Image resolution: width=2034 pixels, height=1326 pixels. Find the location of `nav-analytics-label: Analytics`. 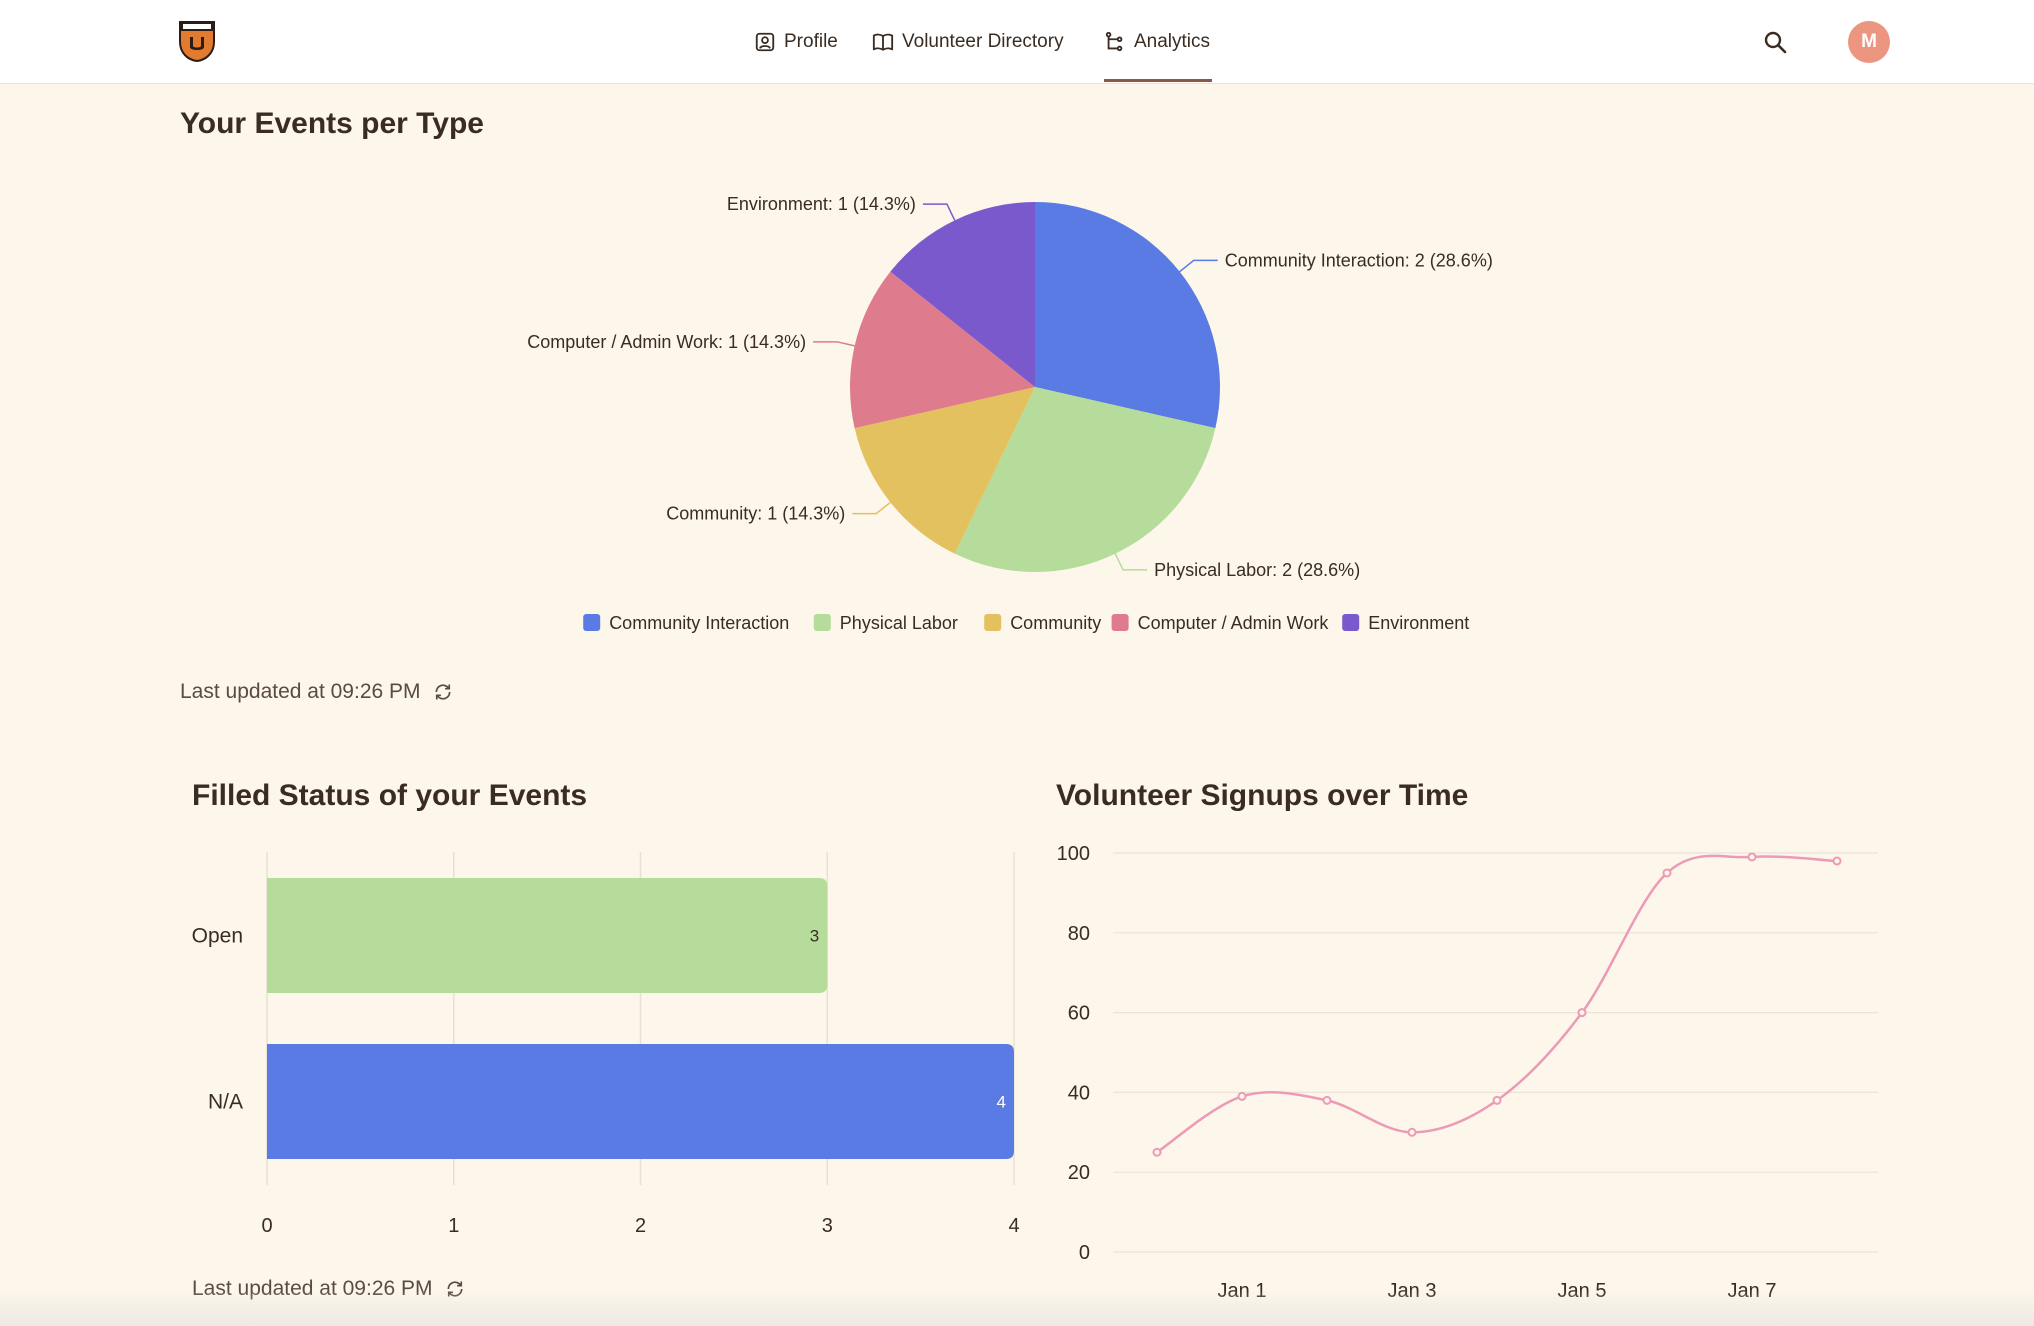

nav-analytics-label: Analytics is located at coordinates (1172, 41).